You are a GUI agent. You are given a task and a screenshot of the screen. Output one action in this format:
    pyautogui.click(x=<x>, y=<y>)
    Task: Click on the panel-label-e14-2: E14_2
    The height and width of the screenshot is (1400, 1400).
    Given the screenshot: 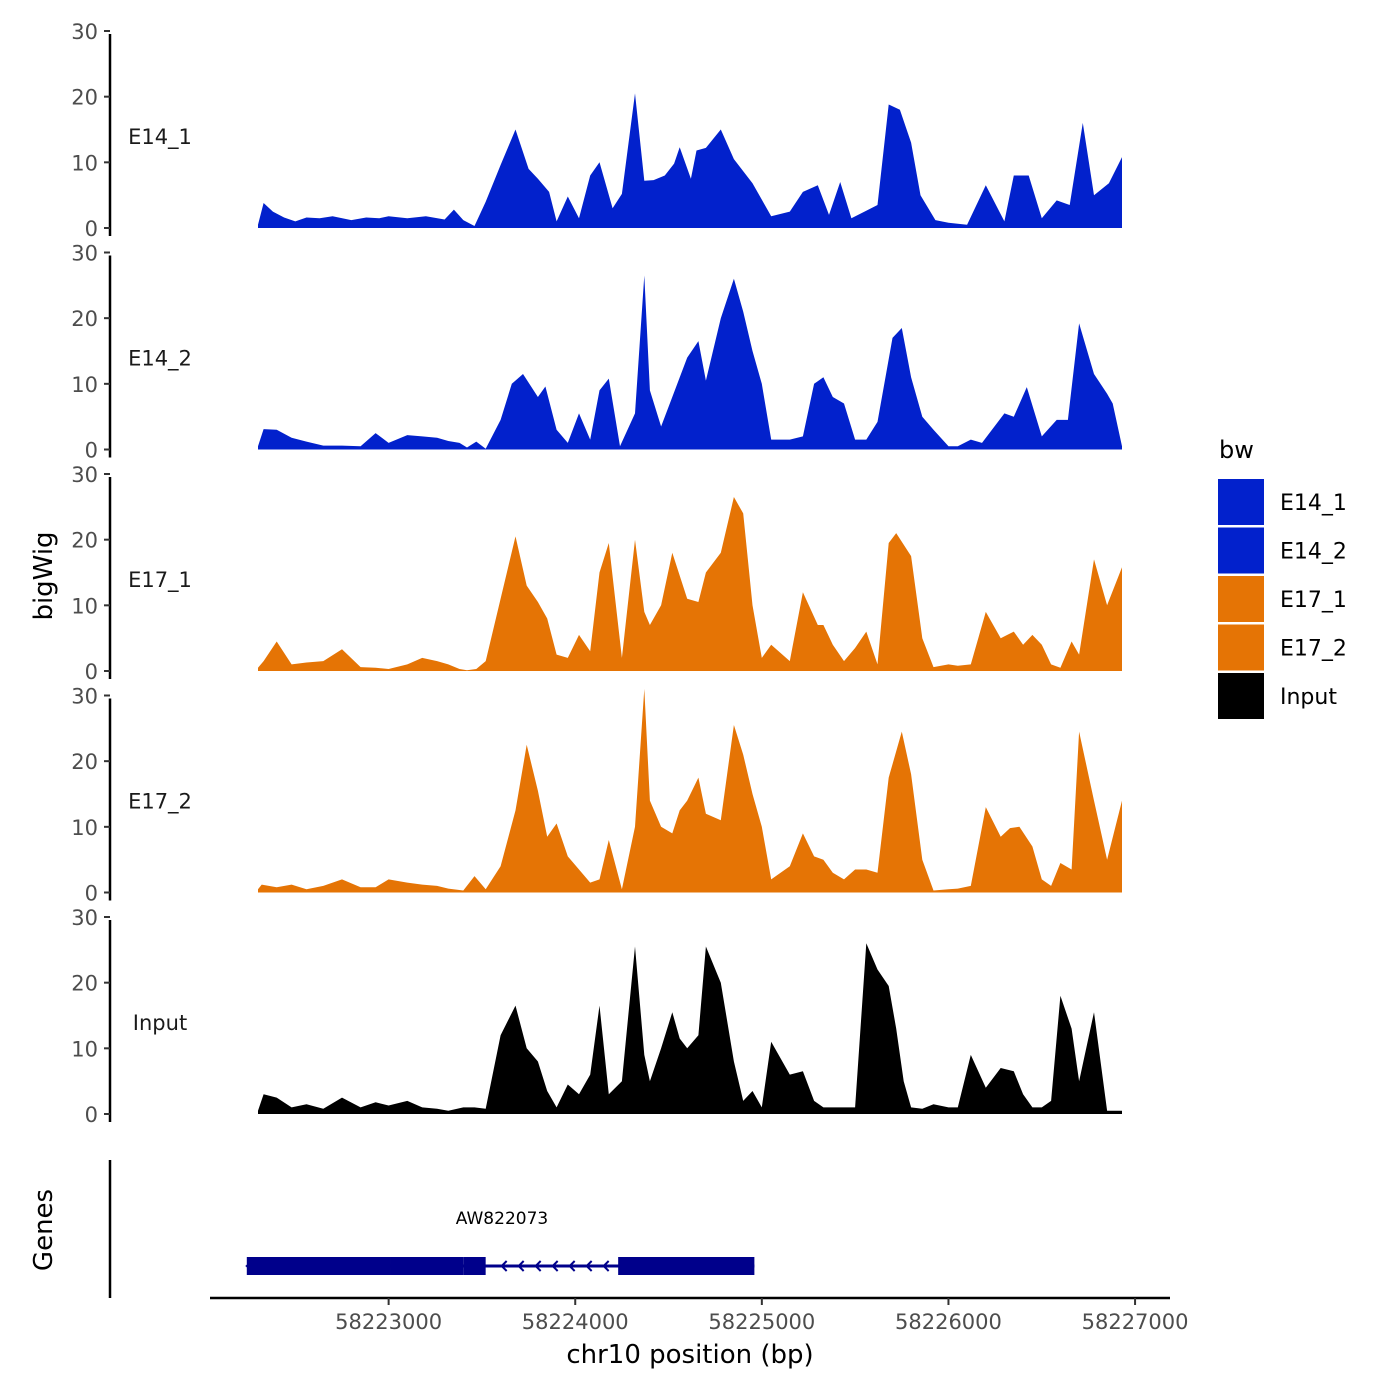 What is the action you would take?
    pyautogui.click(x=160, y=359)
    